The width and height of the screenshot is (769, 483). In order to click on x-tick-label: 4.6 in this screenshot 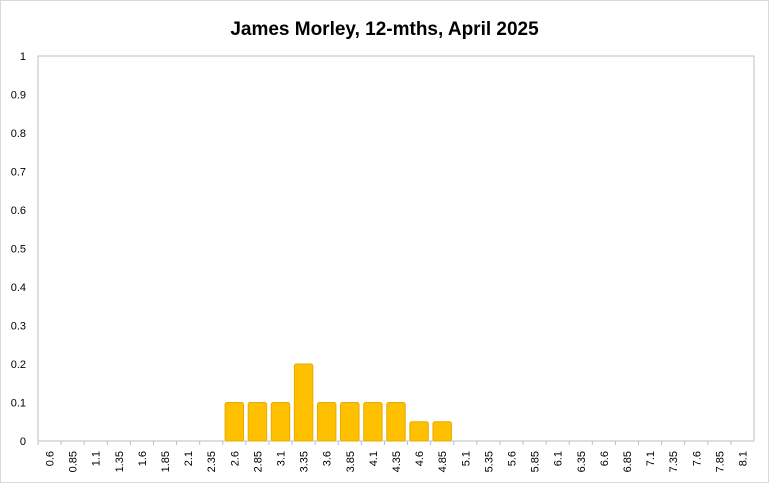, I will do `click(420, 458)`.